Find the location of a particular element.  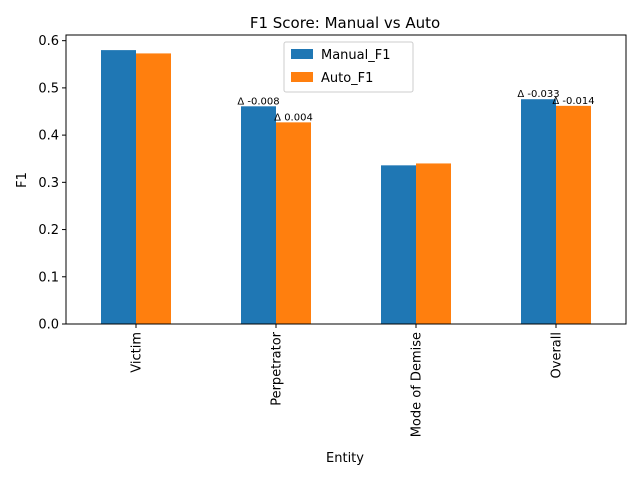

y-axis: 0.0 0.1 0.2 0.3 0.4 0.5 0.6 is located at coordinates (52, 183).